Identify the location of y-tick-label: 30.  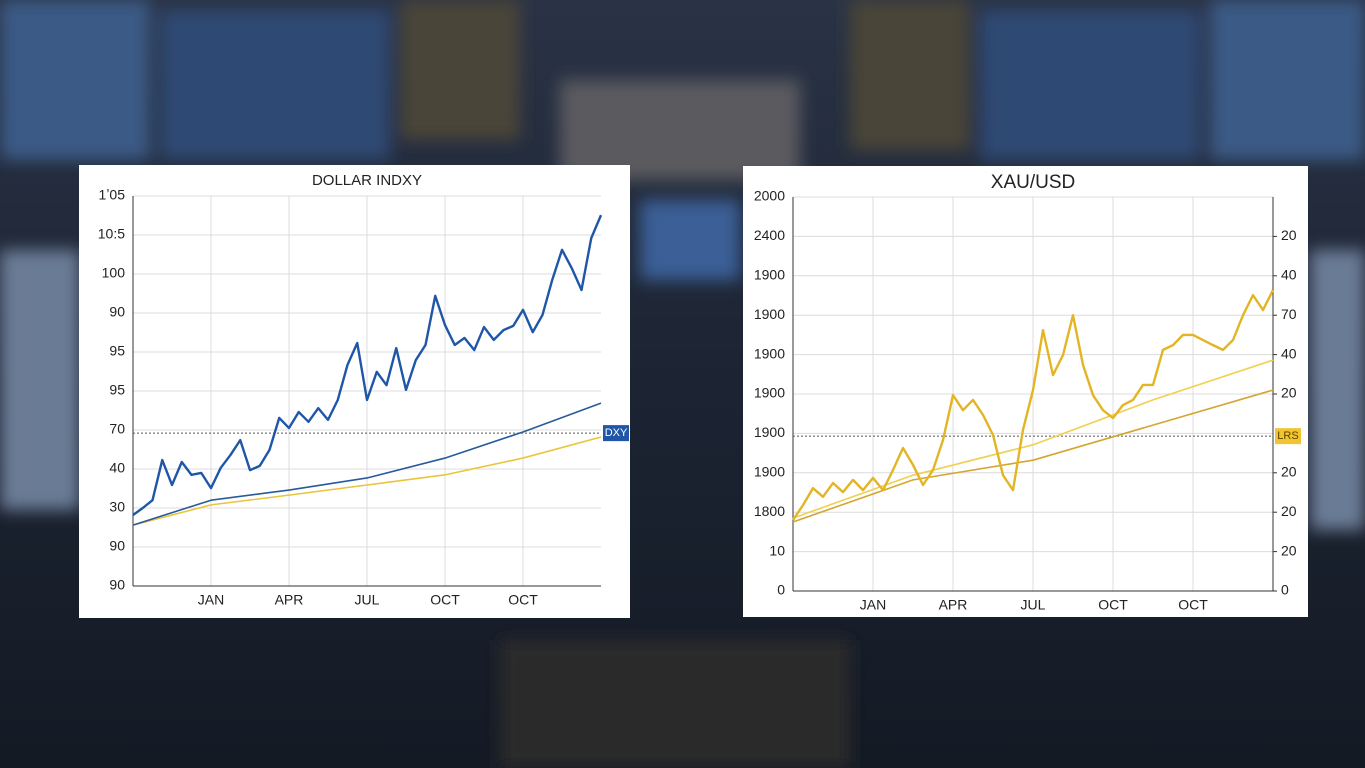
(117, 507).